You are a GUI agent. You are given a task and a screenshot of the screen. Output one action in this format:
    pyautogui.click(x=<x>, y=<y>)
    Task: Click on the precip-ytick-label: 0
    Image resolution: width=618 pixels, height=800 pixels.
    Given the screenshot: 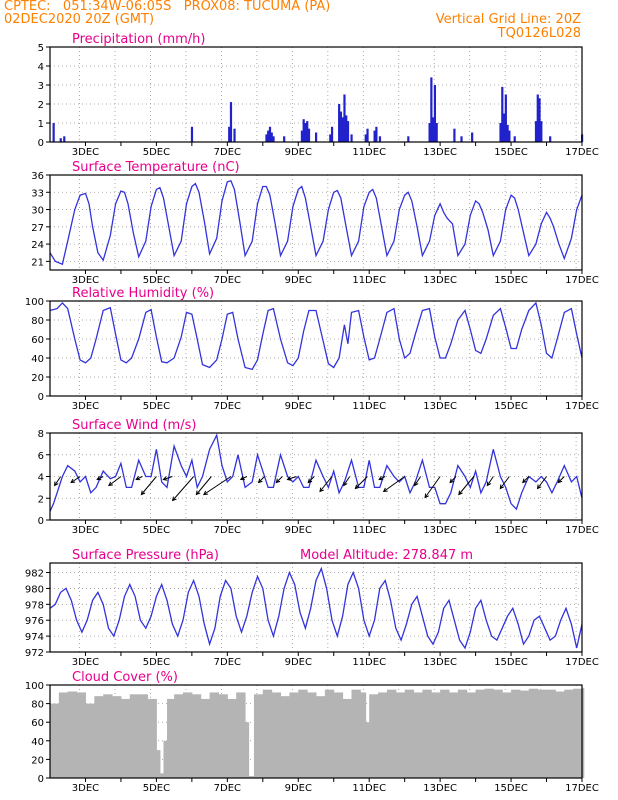 What is the action you would take?
    pyautogui.click(x=41, y=143)
    